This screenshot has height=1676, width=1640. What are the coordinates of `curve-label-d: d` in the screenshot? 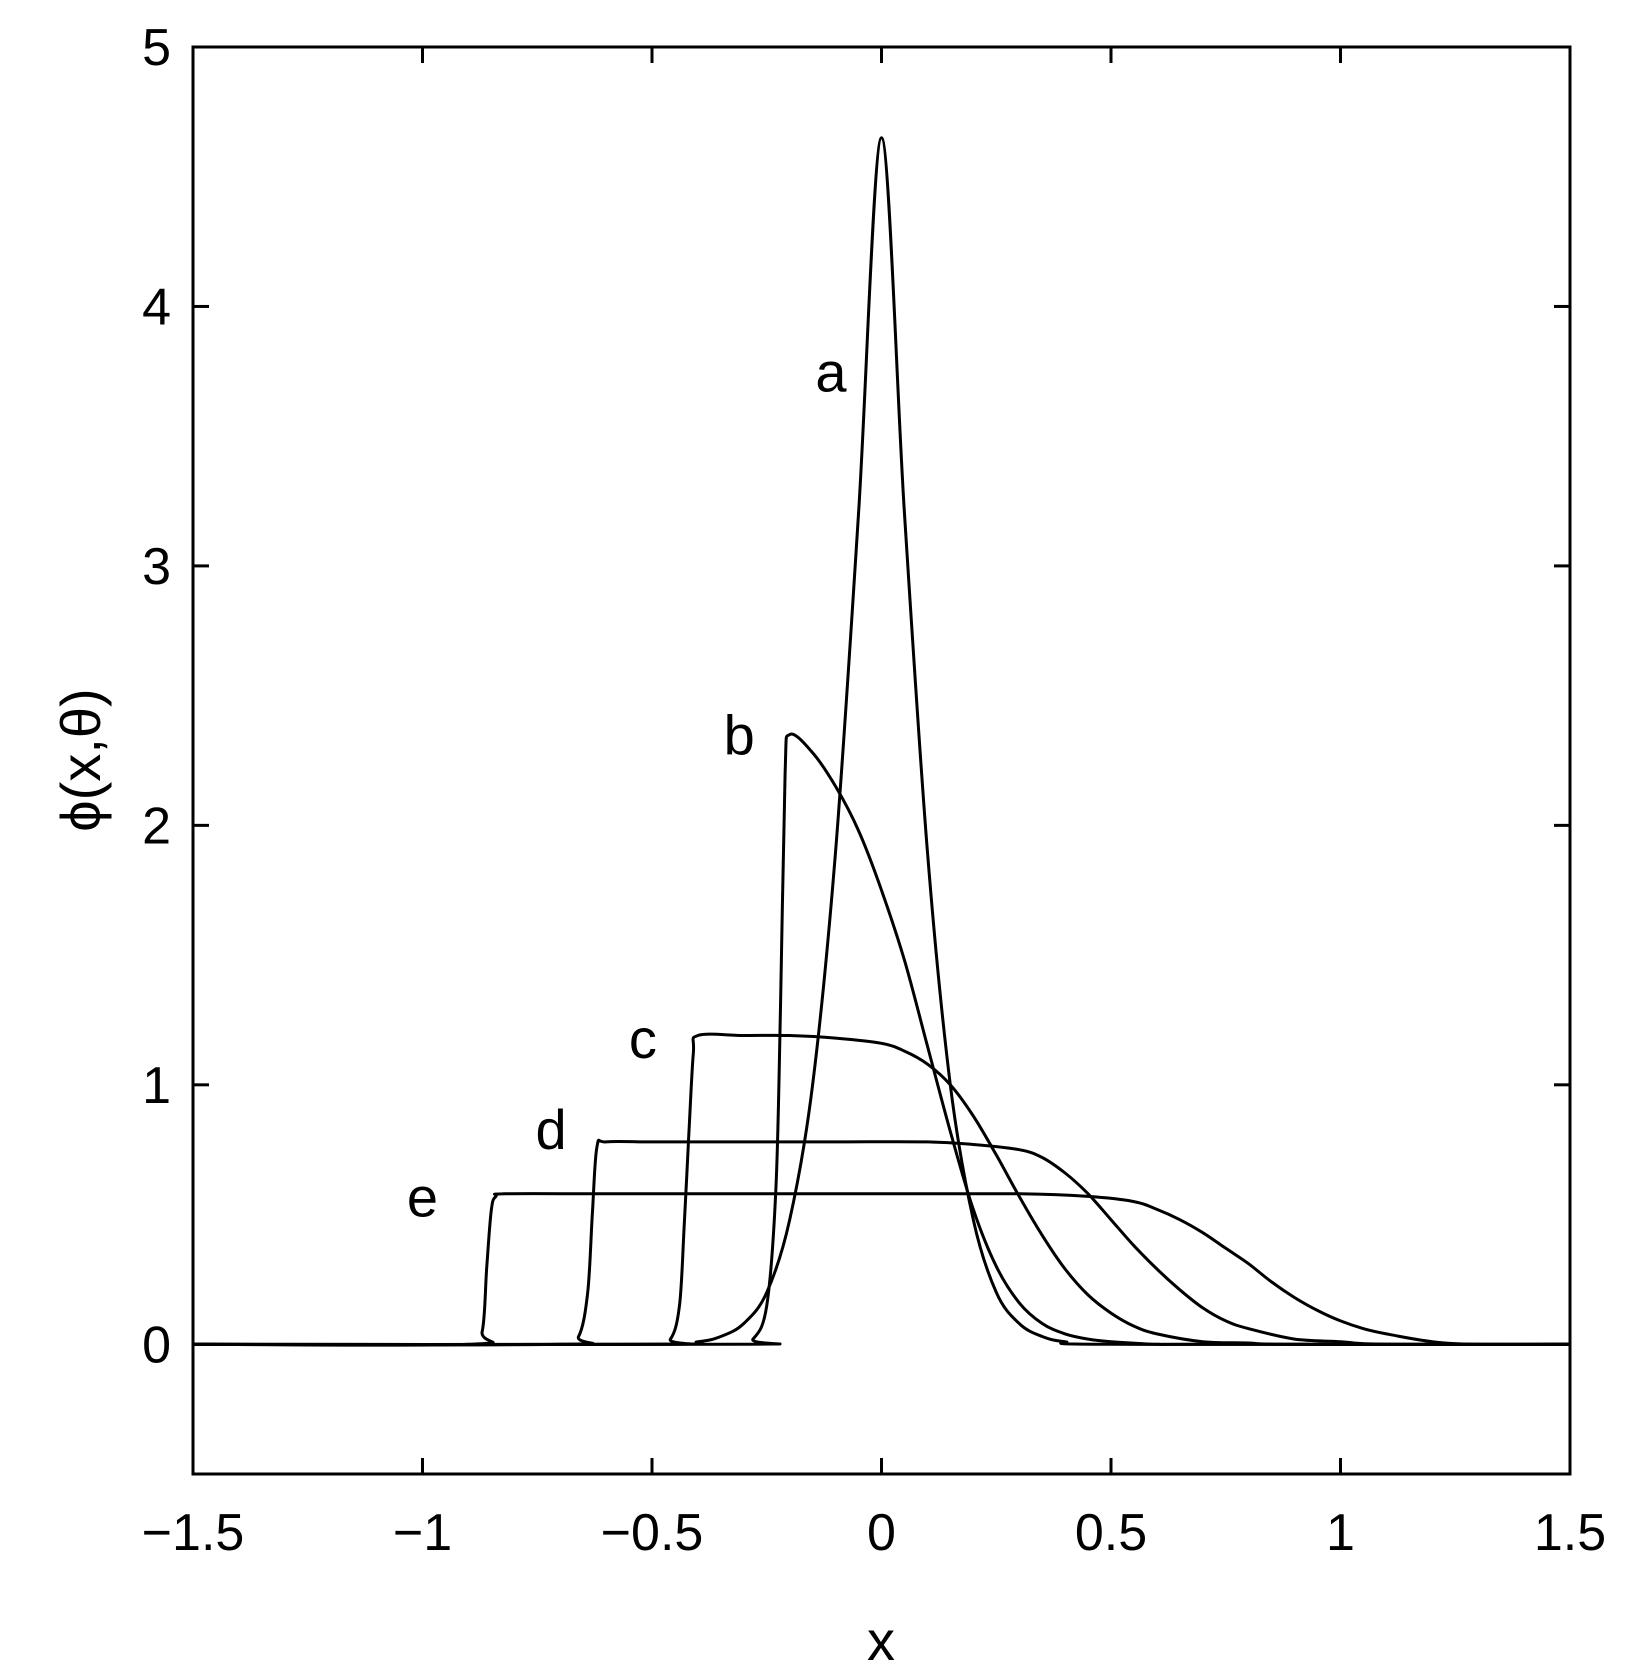 It's located at (550, 1129).